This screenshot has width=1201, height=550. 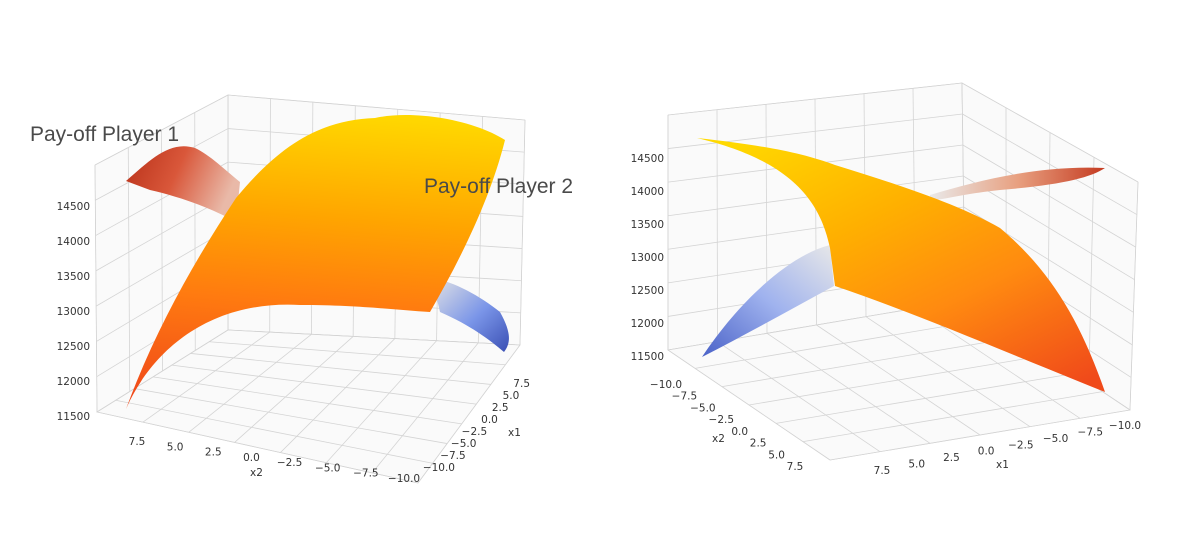 What do you see at coordinates (1021, 445) in the screenshot?
I see `right-x1-tick: −2.5` at bounding box center [1021, 445].